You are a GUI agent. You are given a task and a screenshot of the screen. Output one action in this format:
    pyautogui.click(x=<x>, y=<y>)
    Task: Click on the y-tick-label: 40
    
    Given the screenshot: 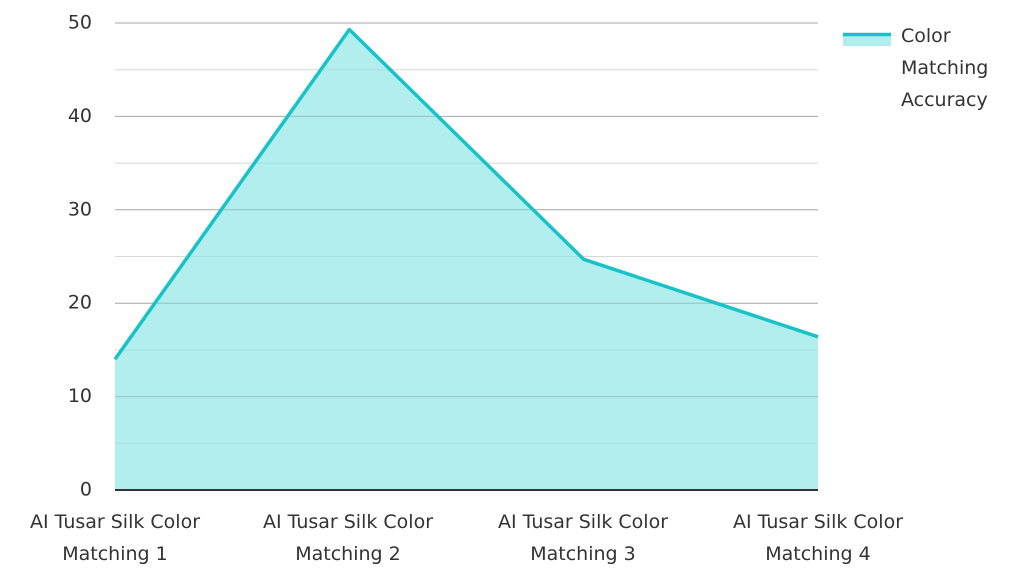 What is the action you would take?
    pyautogui.click(x=80, y=116)
    